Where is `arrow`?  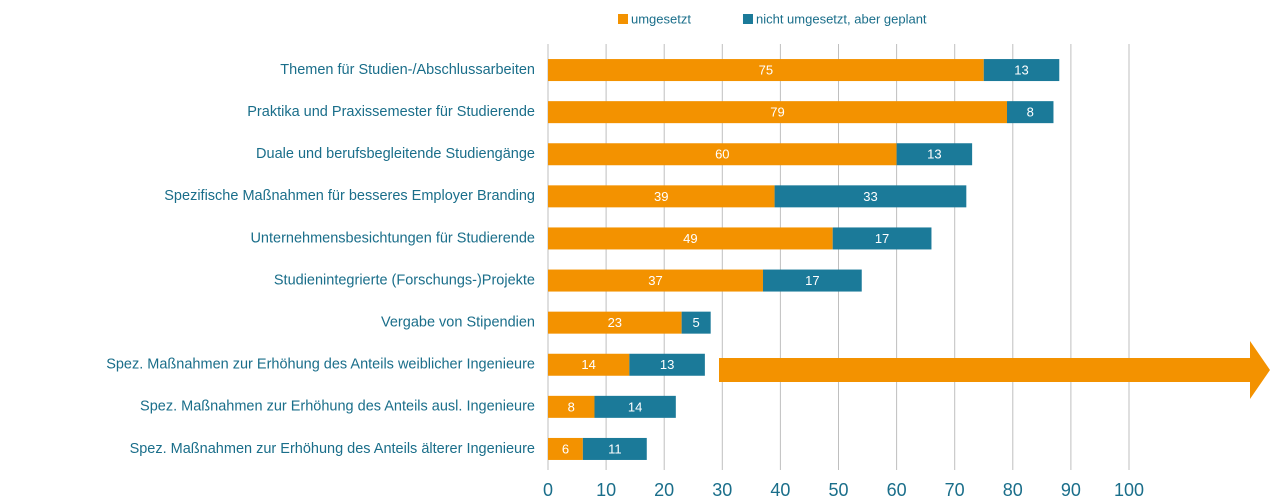 arrow is located at coordinates (994, 370).